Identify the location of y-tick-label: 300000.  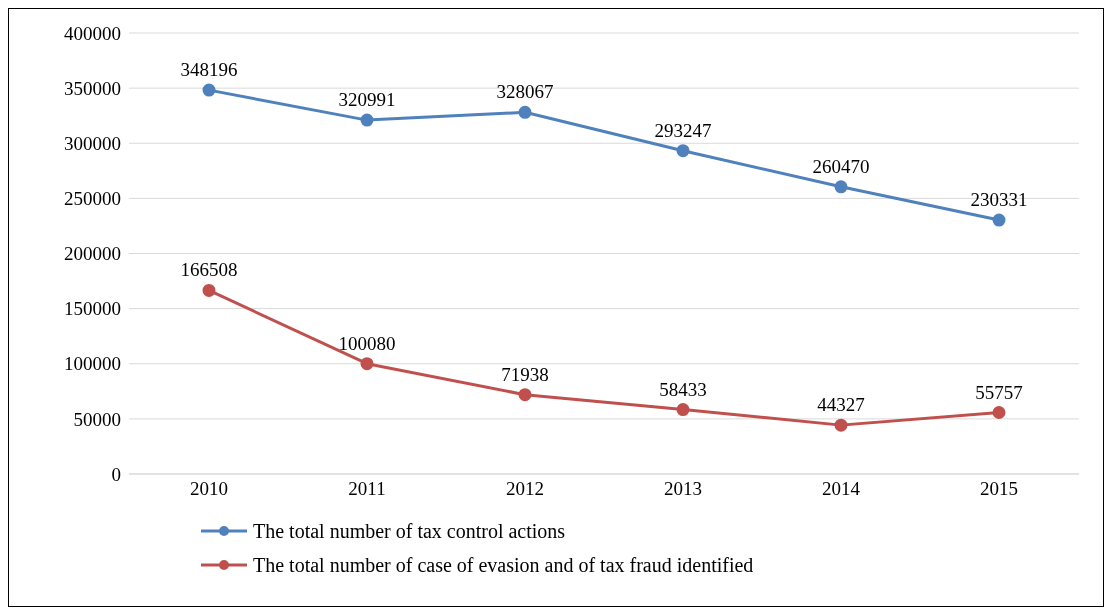
(92, 143).